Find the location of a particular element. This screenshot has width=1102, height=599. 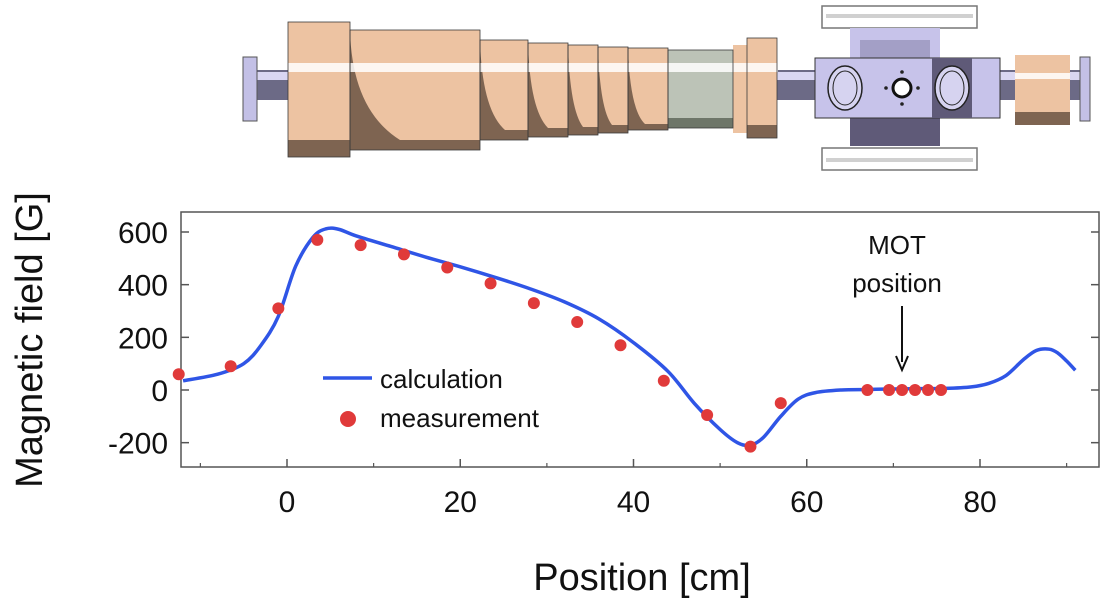

legend-label-measurement: measurement is located at coordinates (460, 418).